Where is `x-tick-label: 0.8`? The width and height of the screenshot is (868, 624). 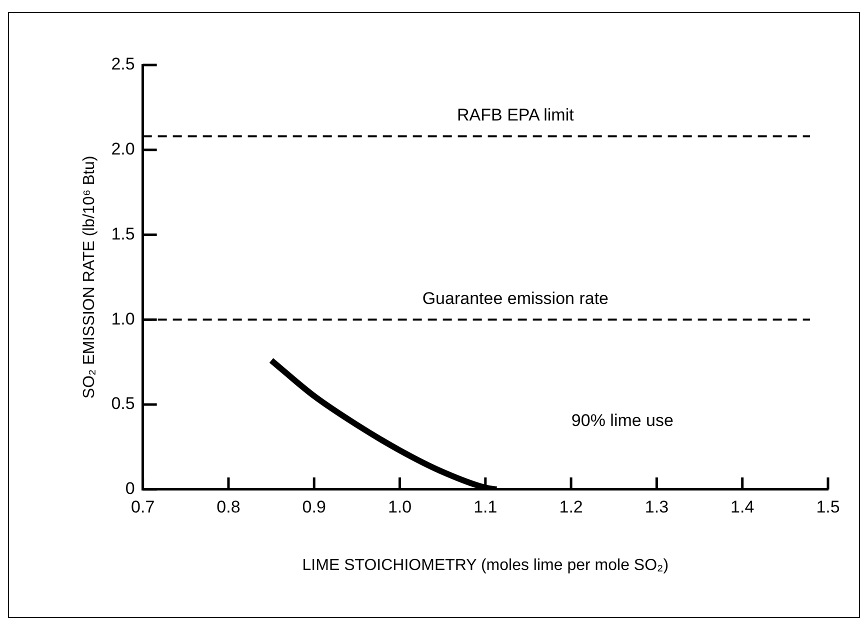
x-tick-label: 0.8 is located at coordinates (228, 506).